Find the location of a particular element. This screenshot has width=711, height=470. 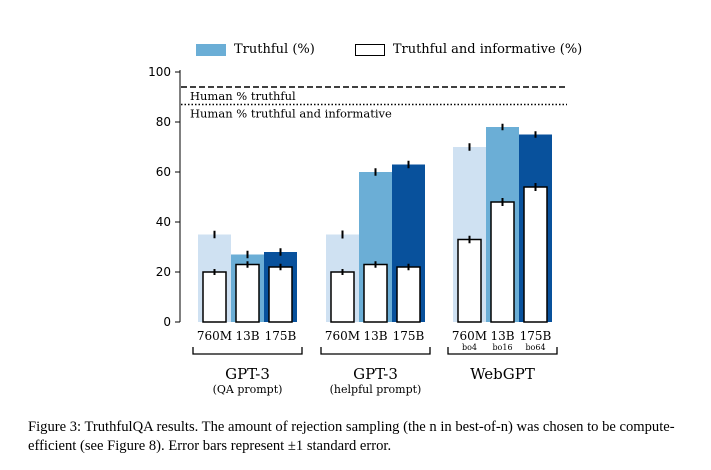

reference-line-label: Human % truthful and informative is located at coordinates (291, 114).